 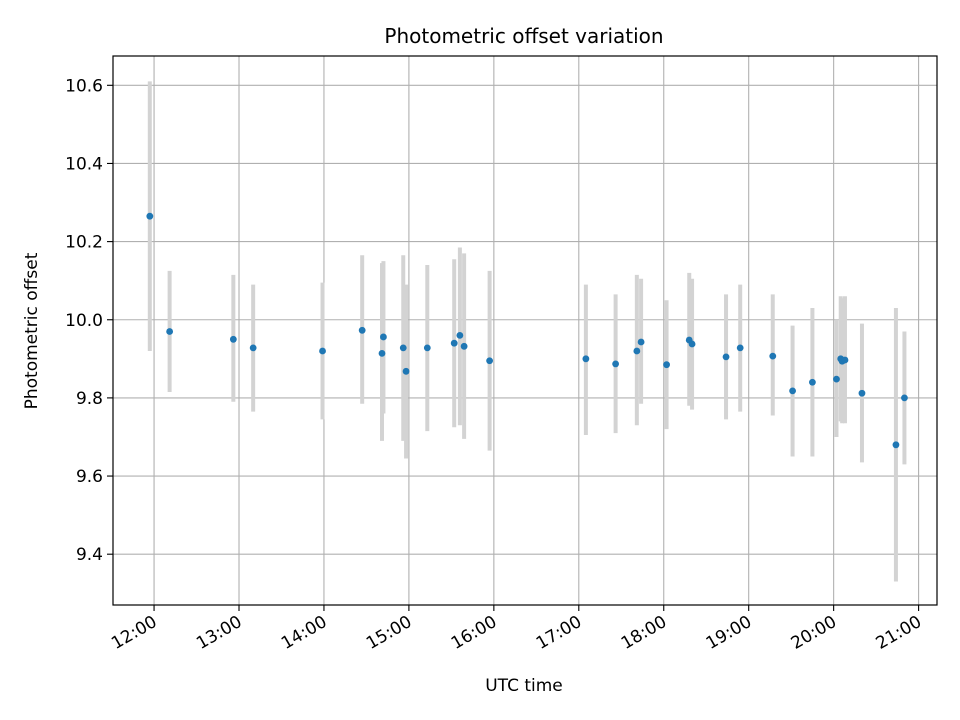 What do you see at coordinates (89, 399) in the screenshot?
I see `y-tick-label: 9.8` at bounding box center [89, 399].